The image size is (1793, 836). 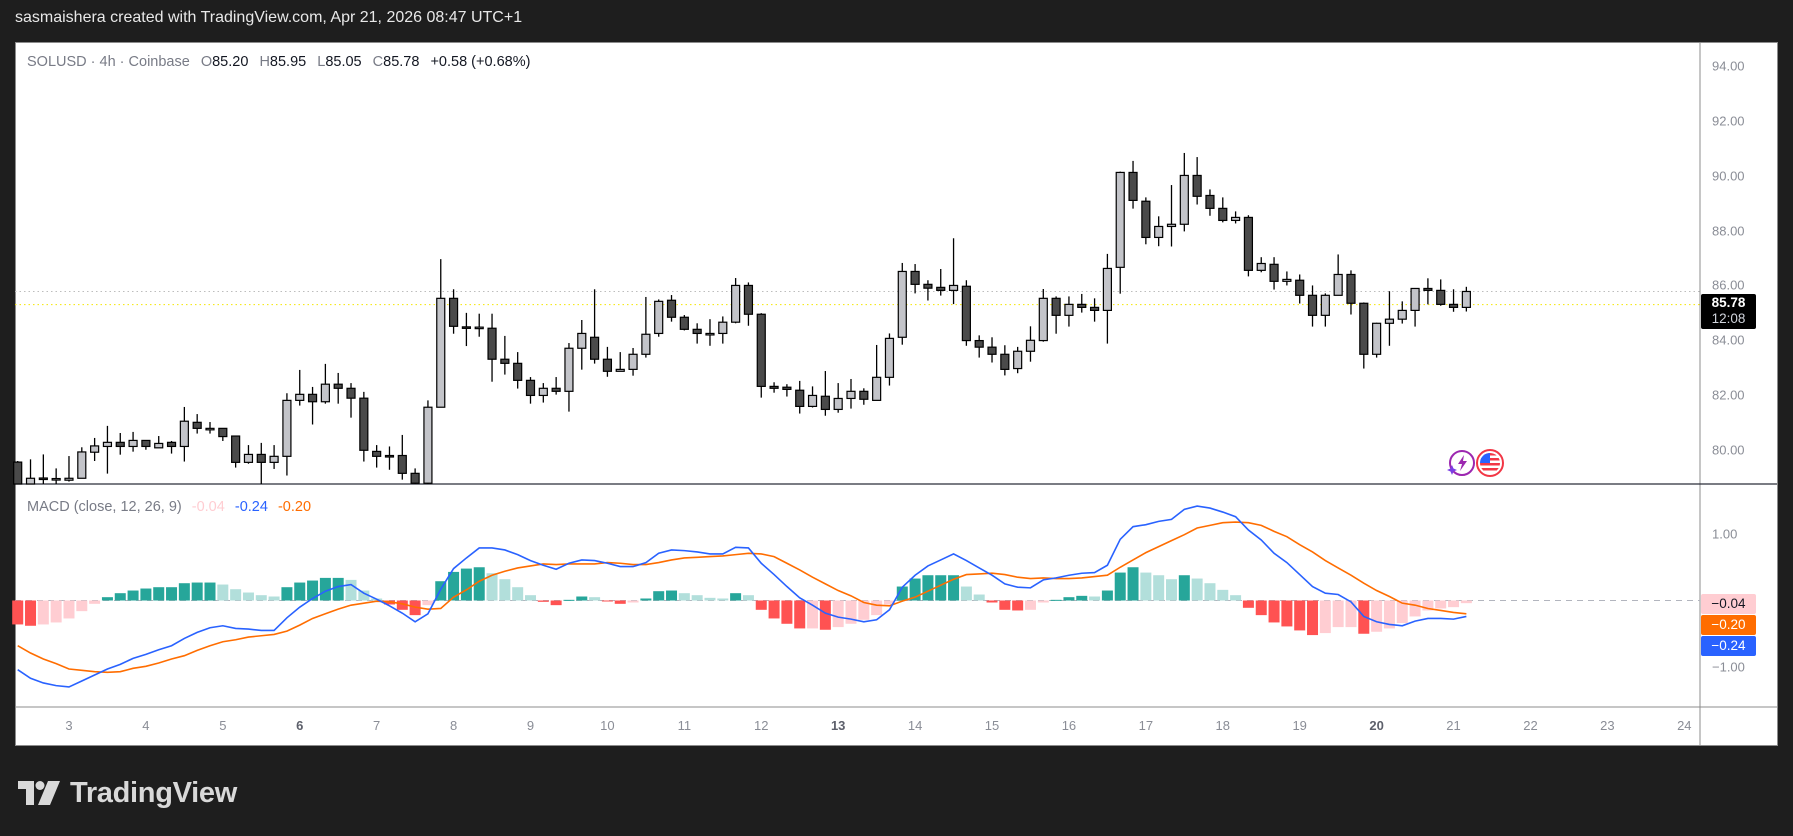 I want to click on low-label: L, so click(x=321, y=62).